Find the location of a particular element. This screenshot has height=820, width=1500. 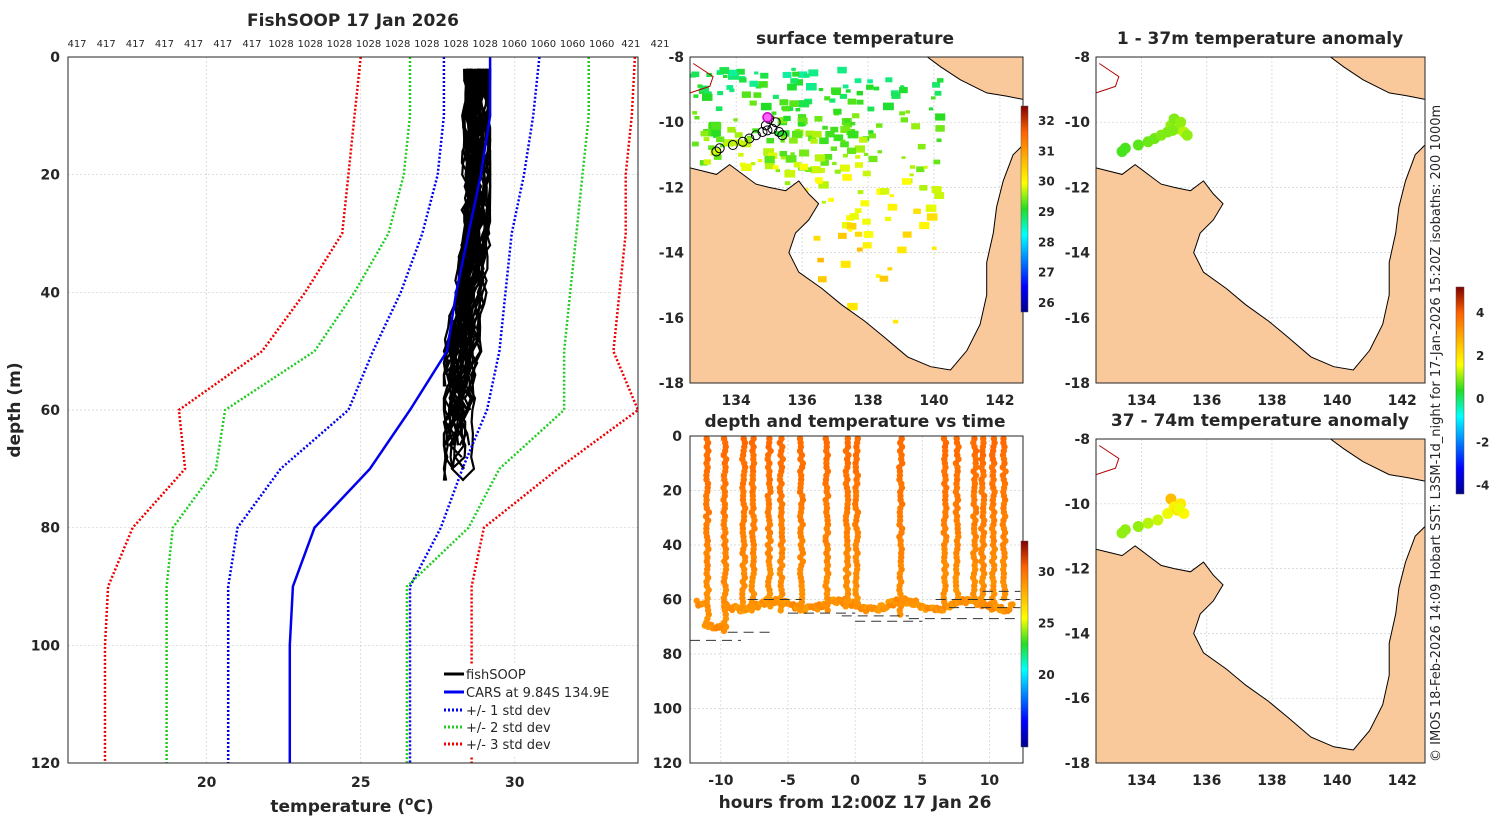

time-series is located at coordinates (855, 538).